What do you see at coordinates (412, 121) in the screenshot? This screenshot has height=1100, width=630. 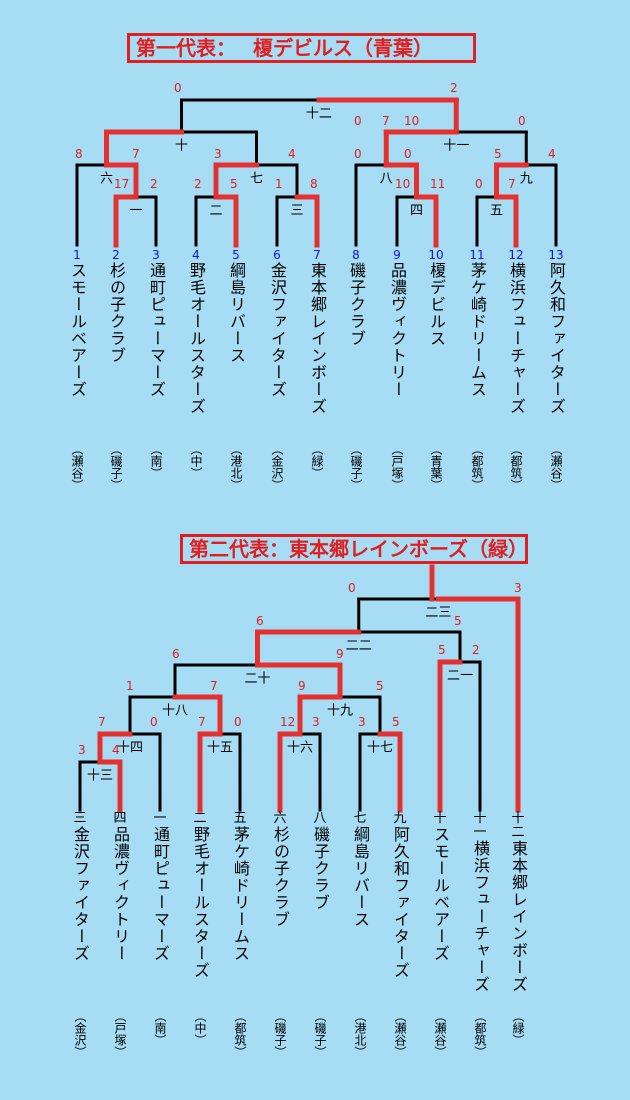 I see `score-label: 10` at bounding box center [412, 121].